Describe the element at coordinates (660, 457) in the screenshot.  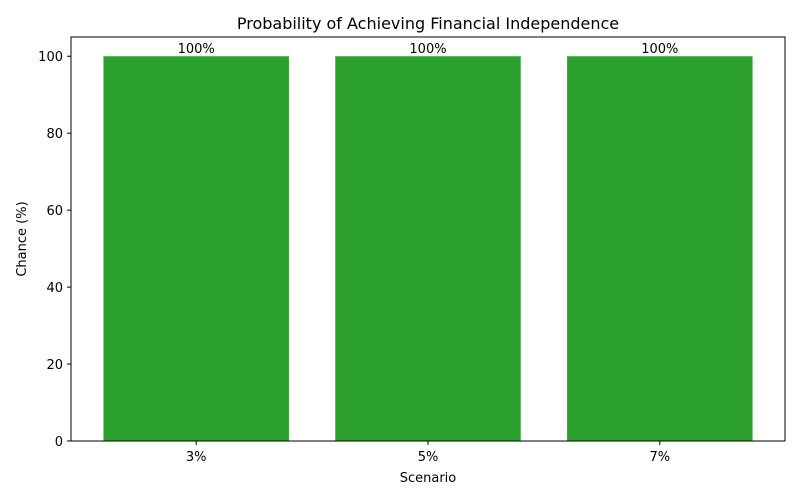
I see `x-tick-label: 7%` at that location.